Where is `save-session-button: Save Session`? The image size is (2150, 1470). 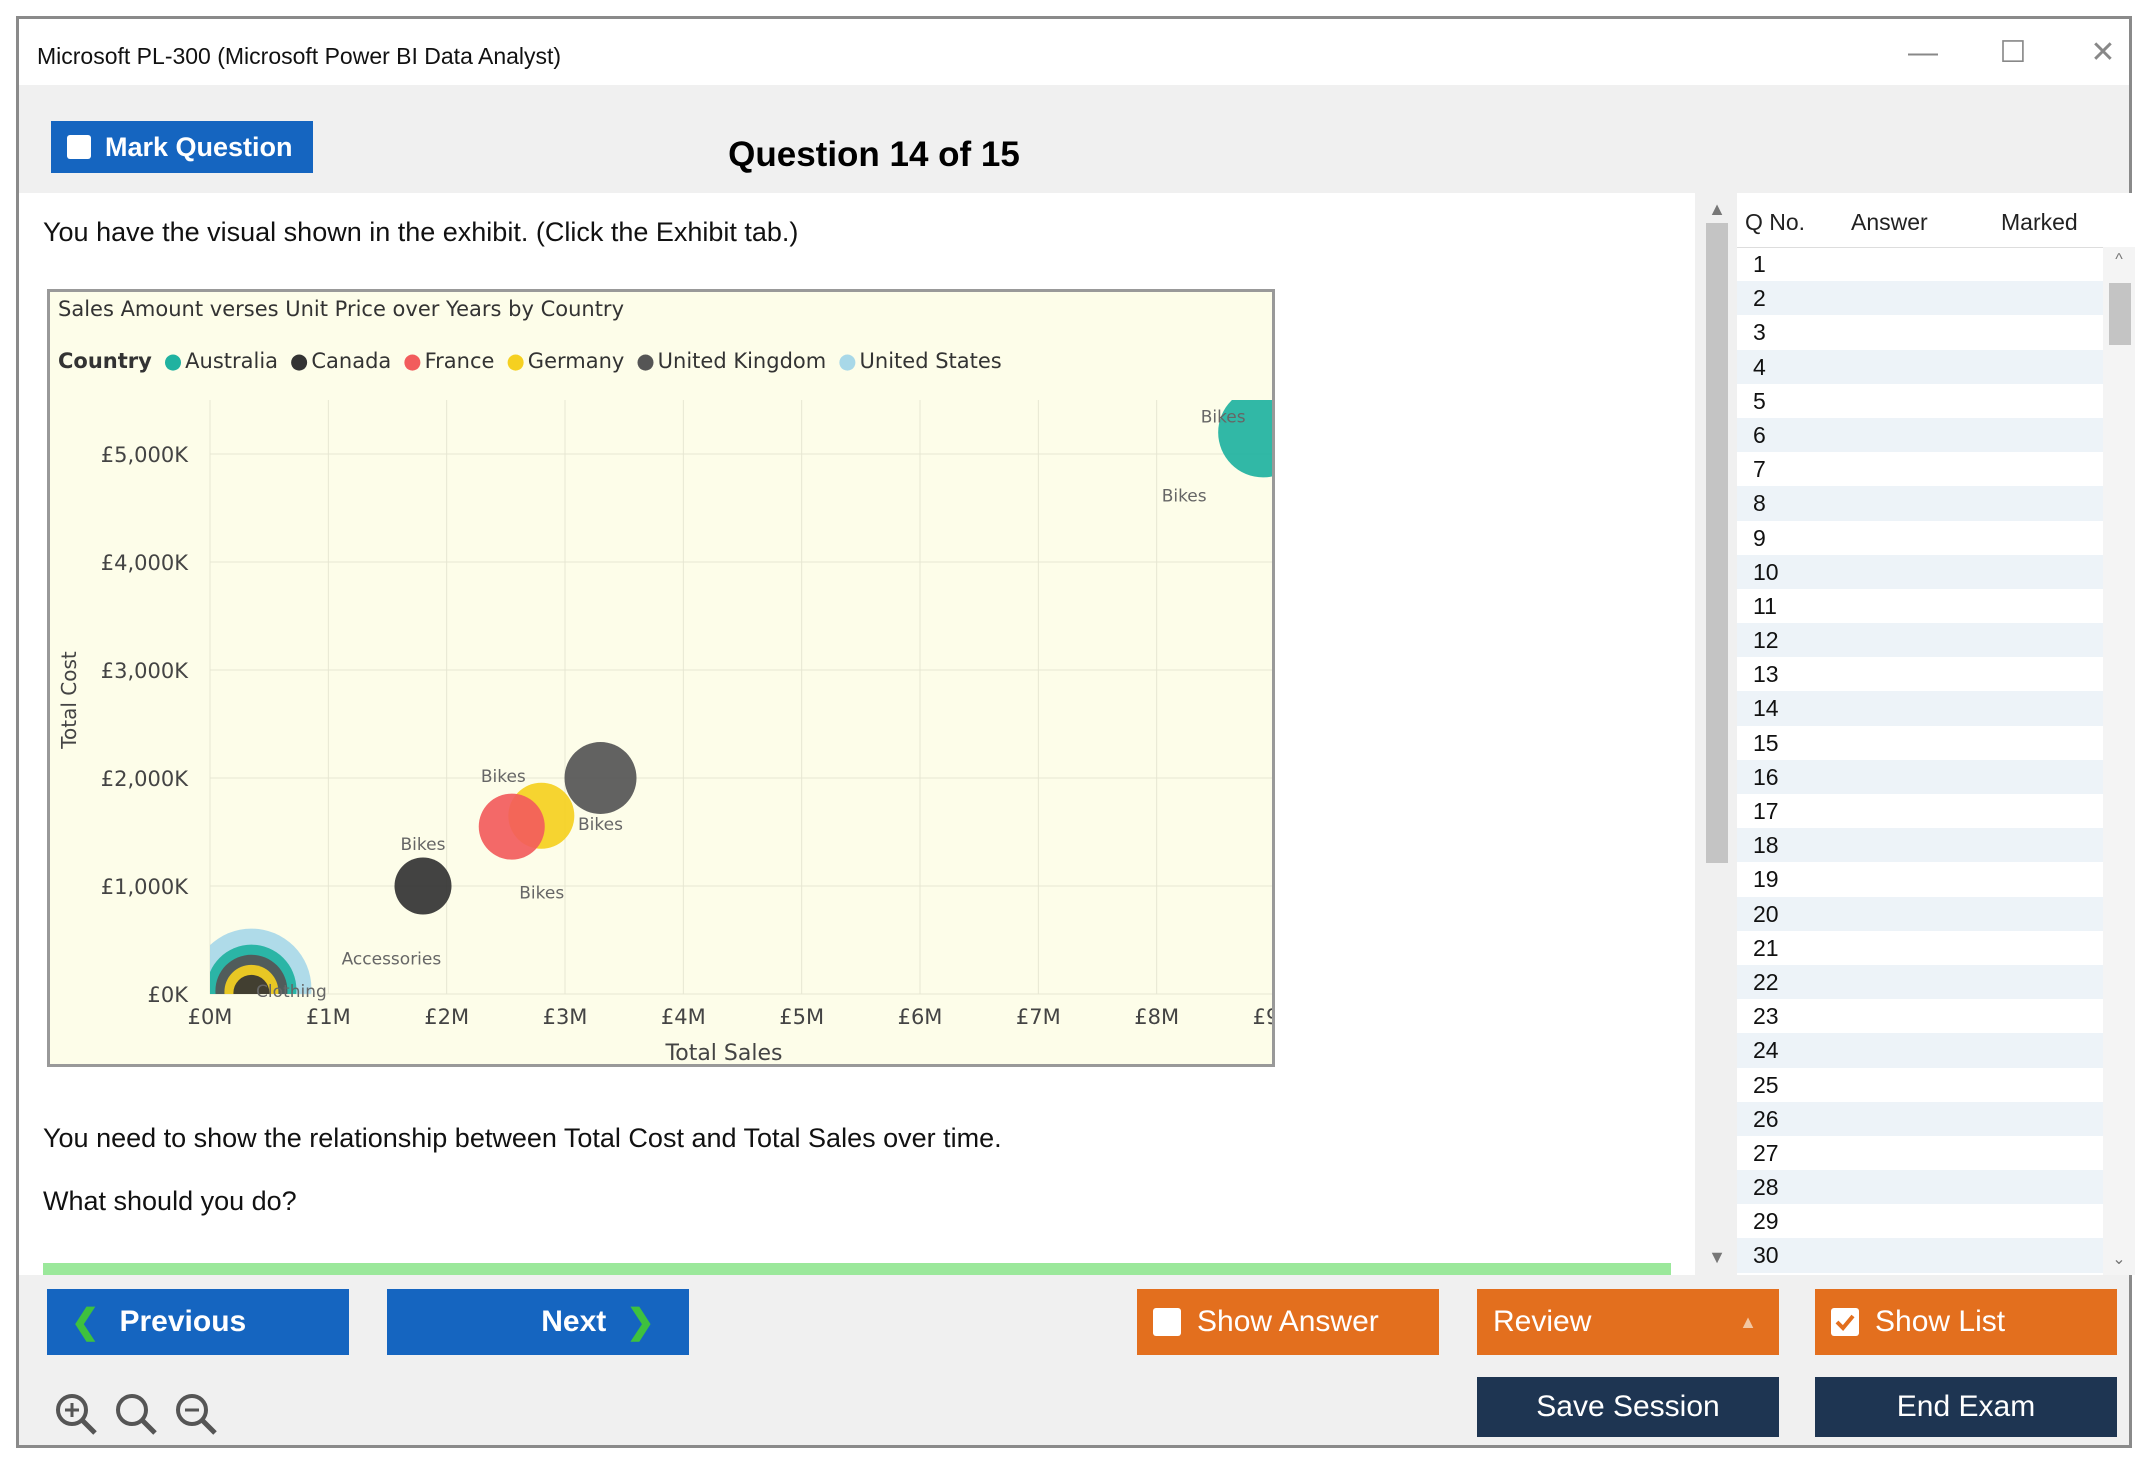 save-session-button: Save Session is located at coordinates (1628, 1407).